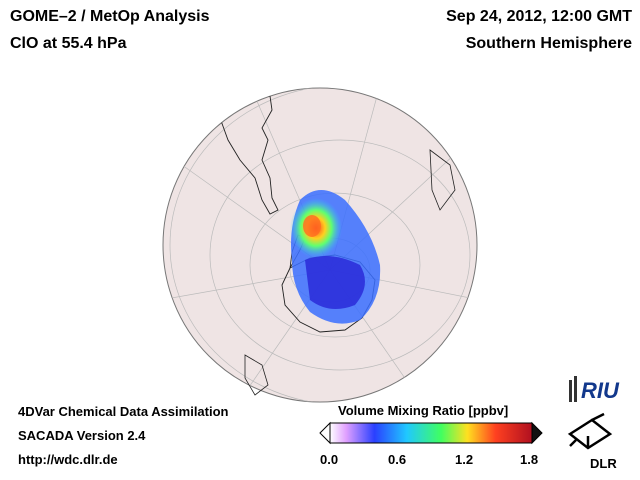  What do you see at coordinates (123, 411) in the screenshot?
I see `method-label: 4DVar Chemical Data Assimilation` at bounding box center [123, 411].